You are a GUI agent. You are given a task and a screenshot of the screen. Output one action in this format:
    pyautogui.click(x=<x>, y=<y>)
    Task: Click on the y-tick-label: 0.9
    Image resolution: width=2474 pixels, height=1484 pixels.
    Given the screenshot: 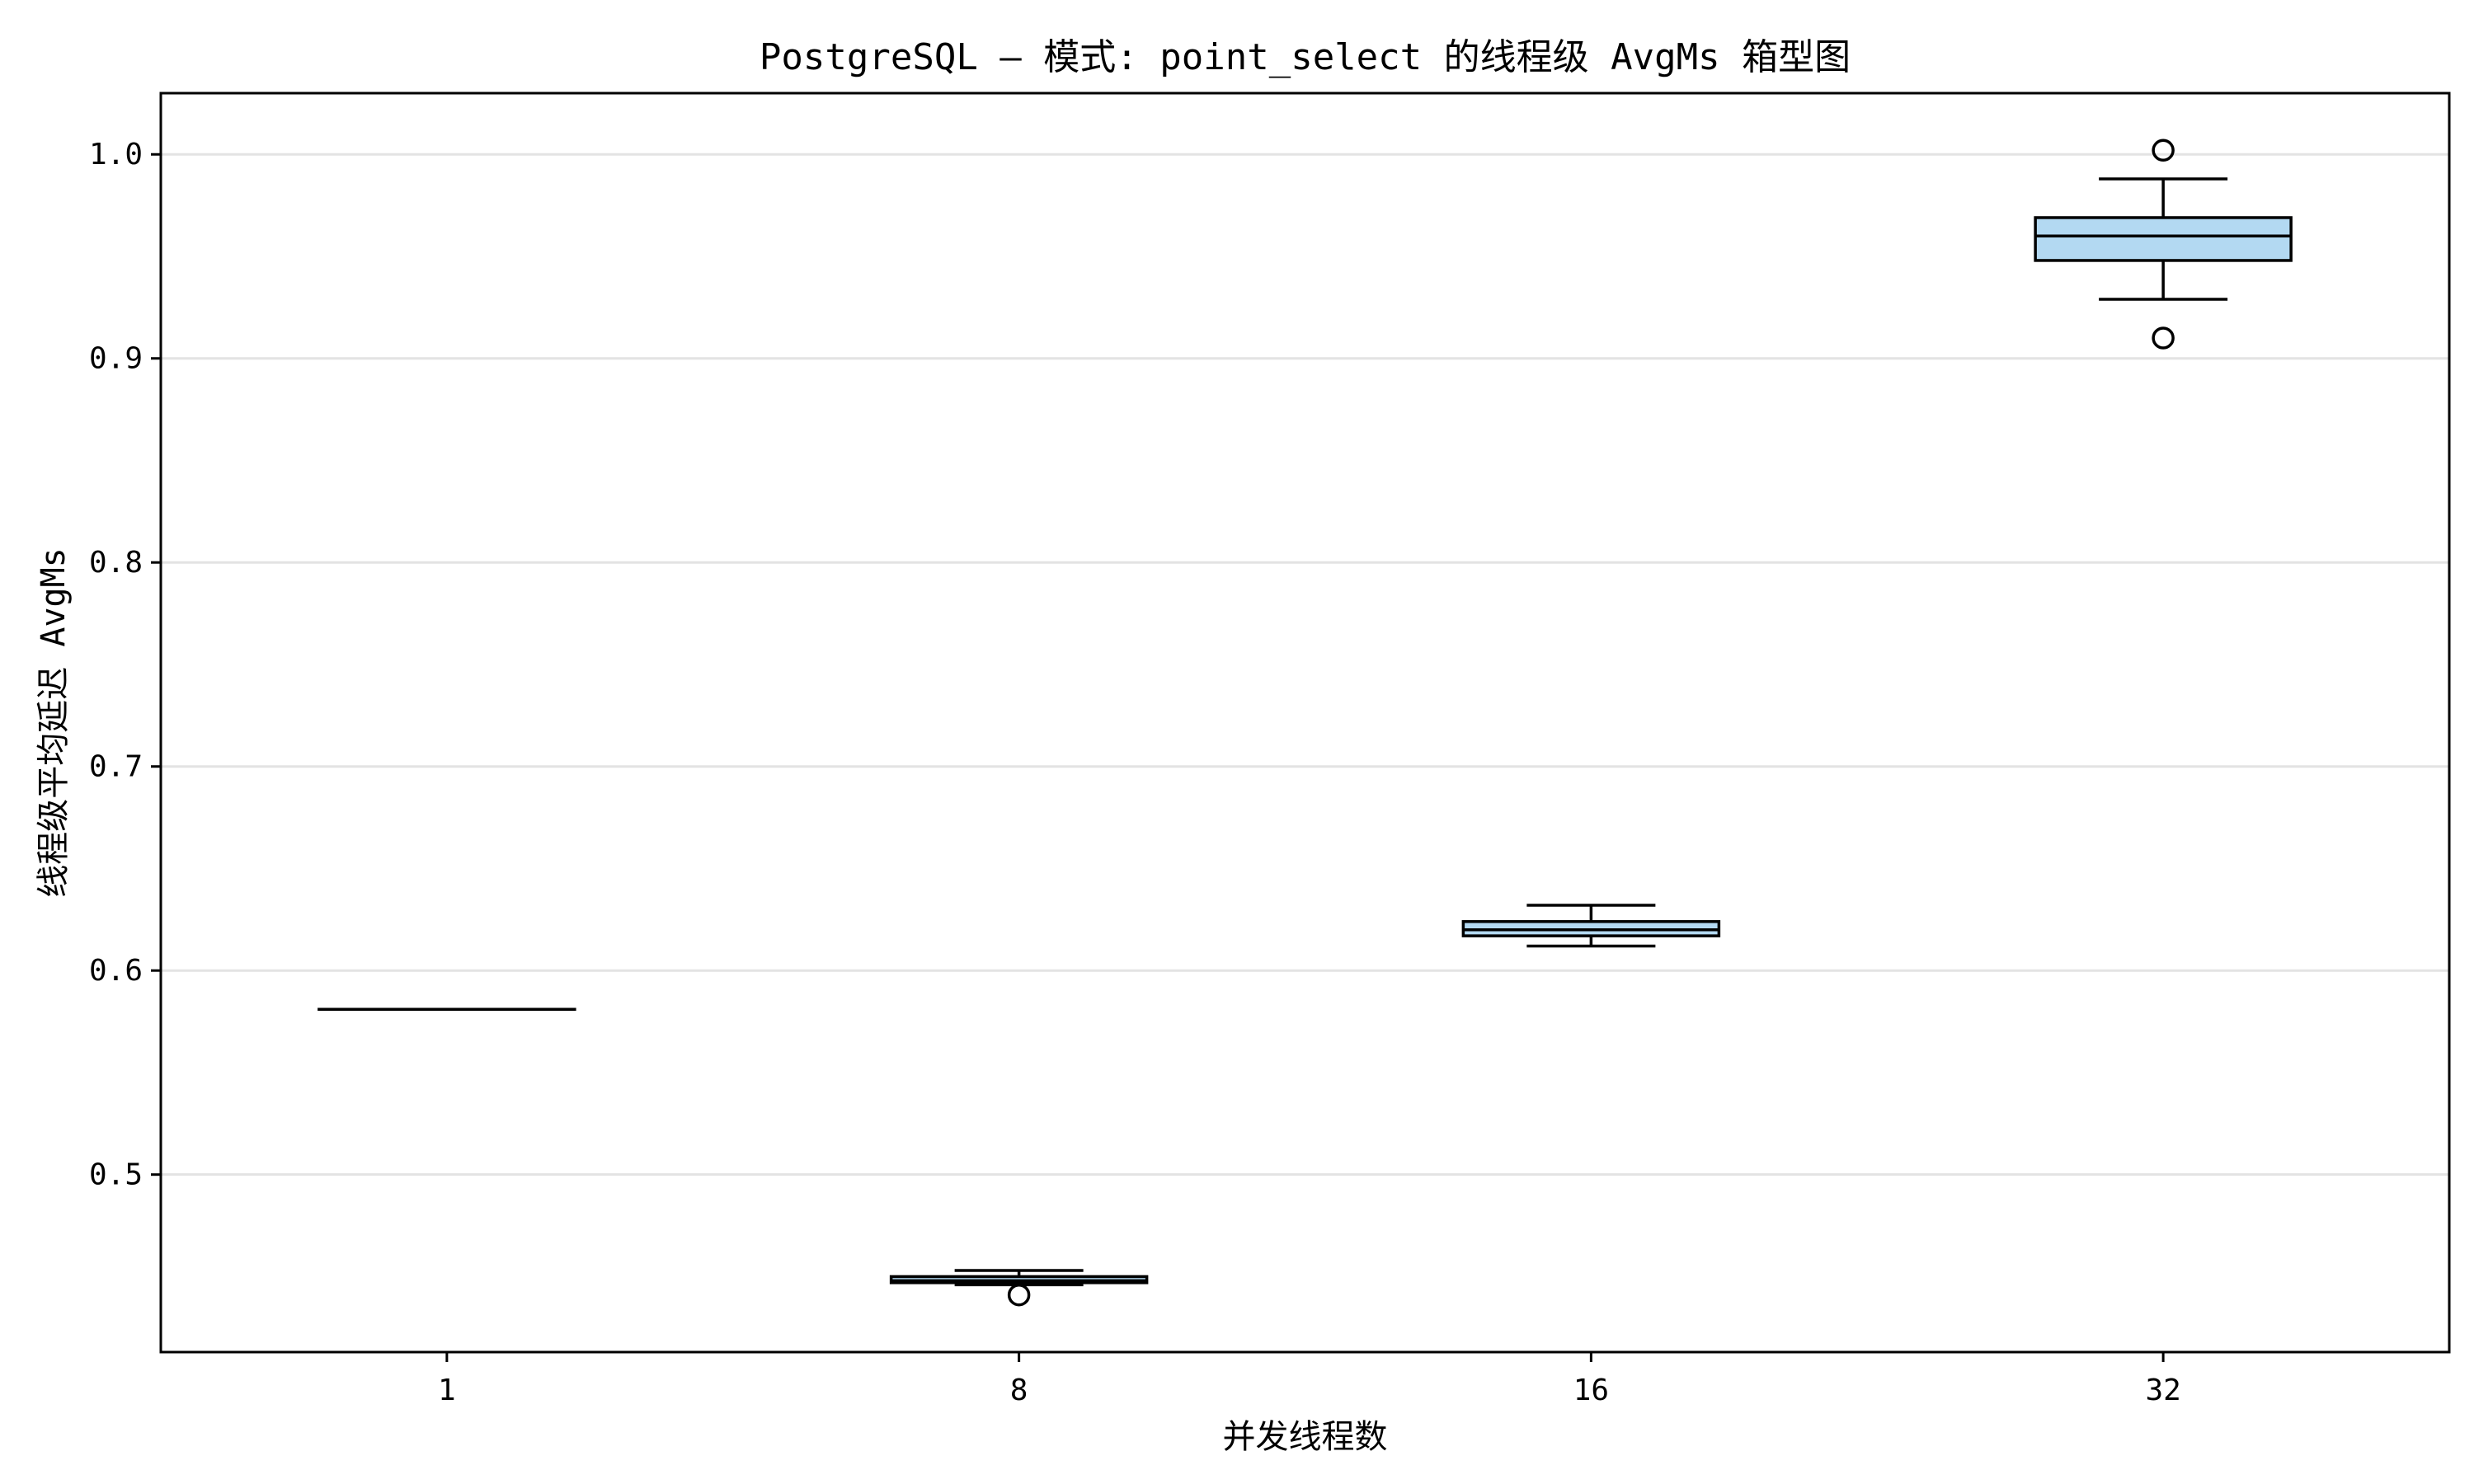 What is the action you would take?
    pyautogui.click(x=116, y=359)
    